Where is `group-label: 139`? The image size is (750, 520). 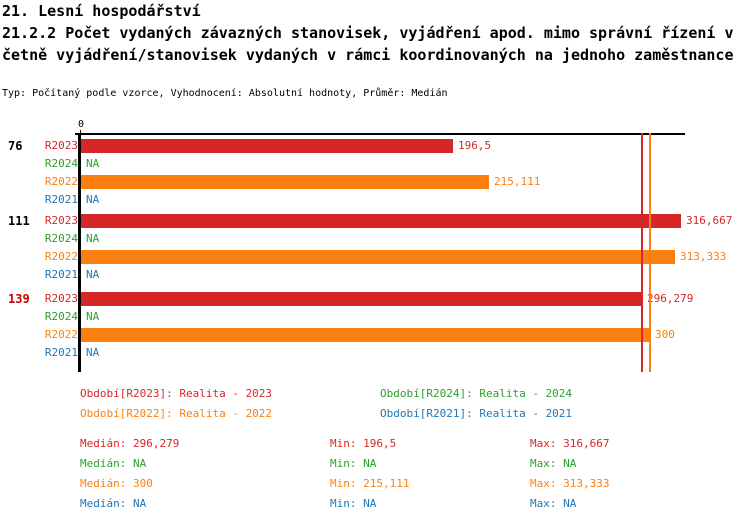
group-label: 139 is located at coordinates (19, 299).